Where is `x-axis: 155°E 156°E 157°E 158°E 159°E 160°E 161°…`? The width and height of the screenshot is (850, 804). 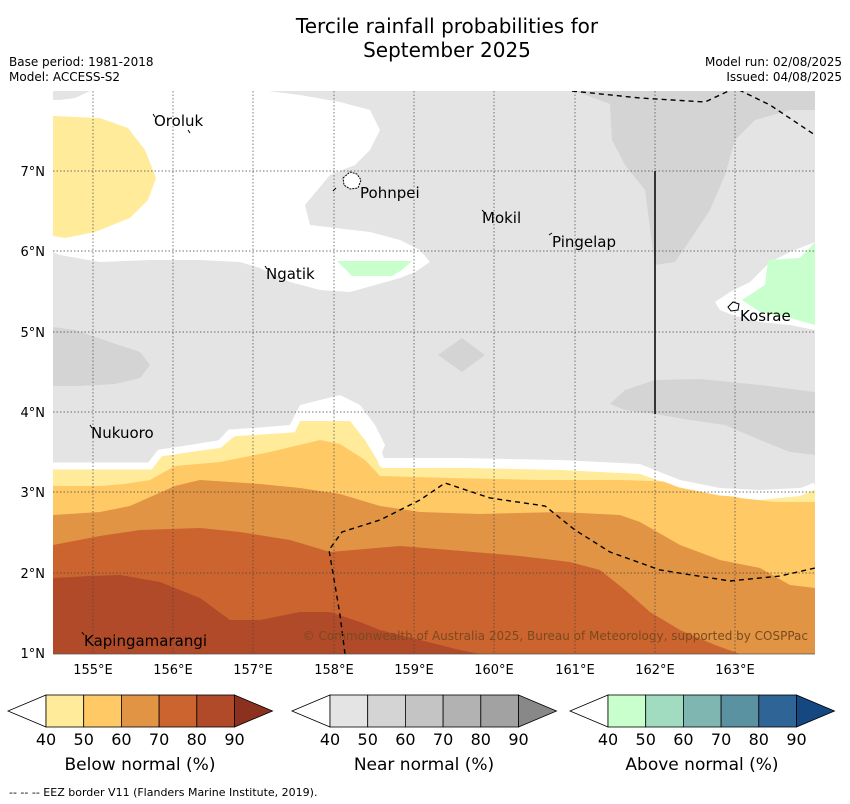
x-axis: 155°E 156°E 157°E 158°E 159°E 160°E 161°… is located at coordinates (414, 670).